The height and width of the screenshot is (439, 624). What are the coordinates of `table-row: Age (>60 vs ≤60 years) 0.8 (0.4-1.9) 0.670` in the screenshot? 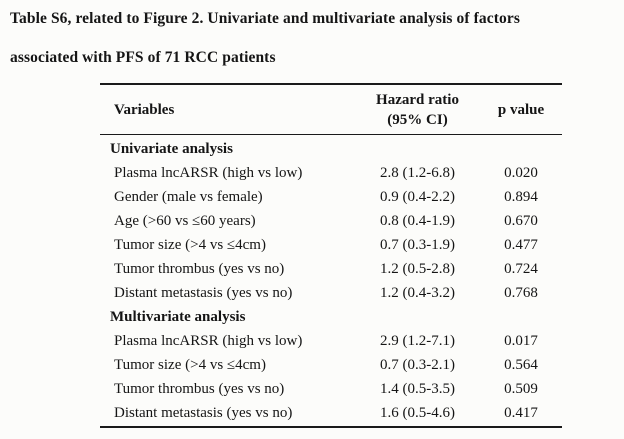 It's located at (331, 222).